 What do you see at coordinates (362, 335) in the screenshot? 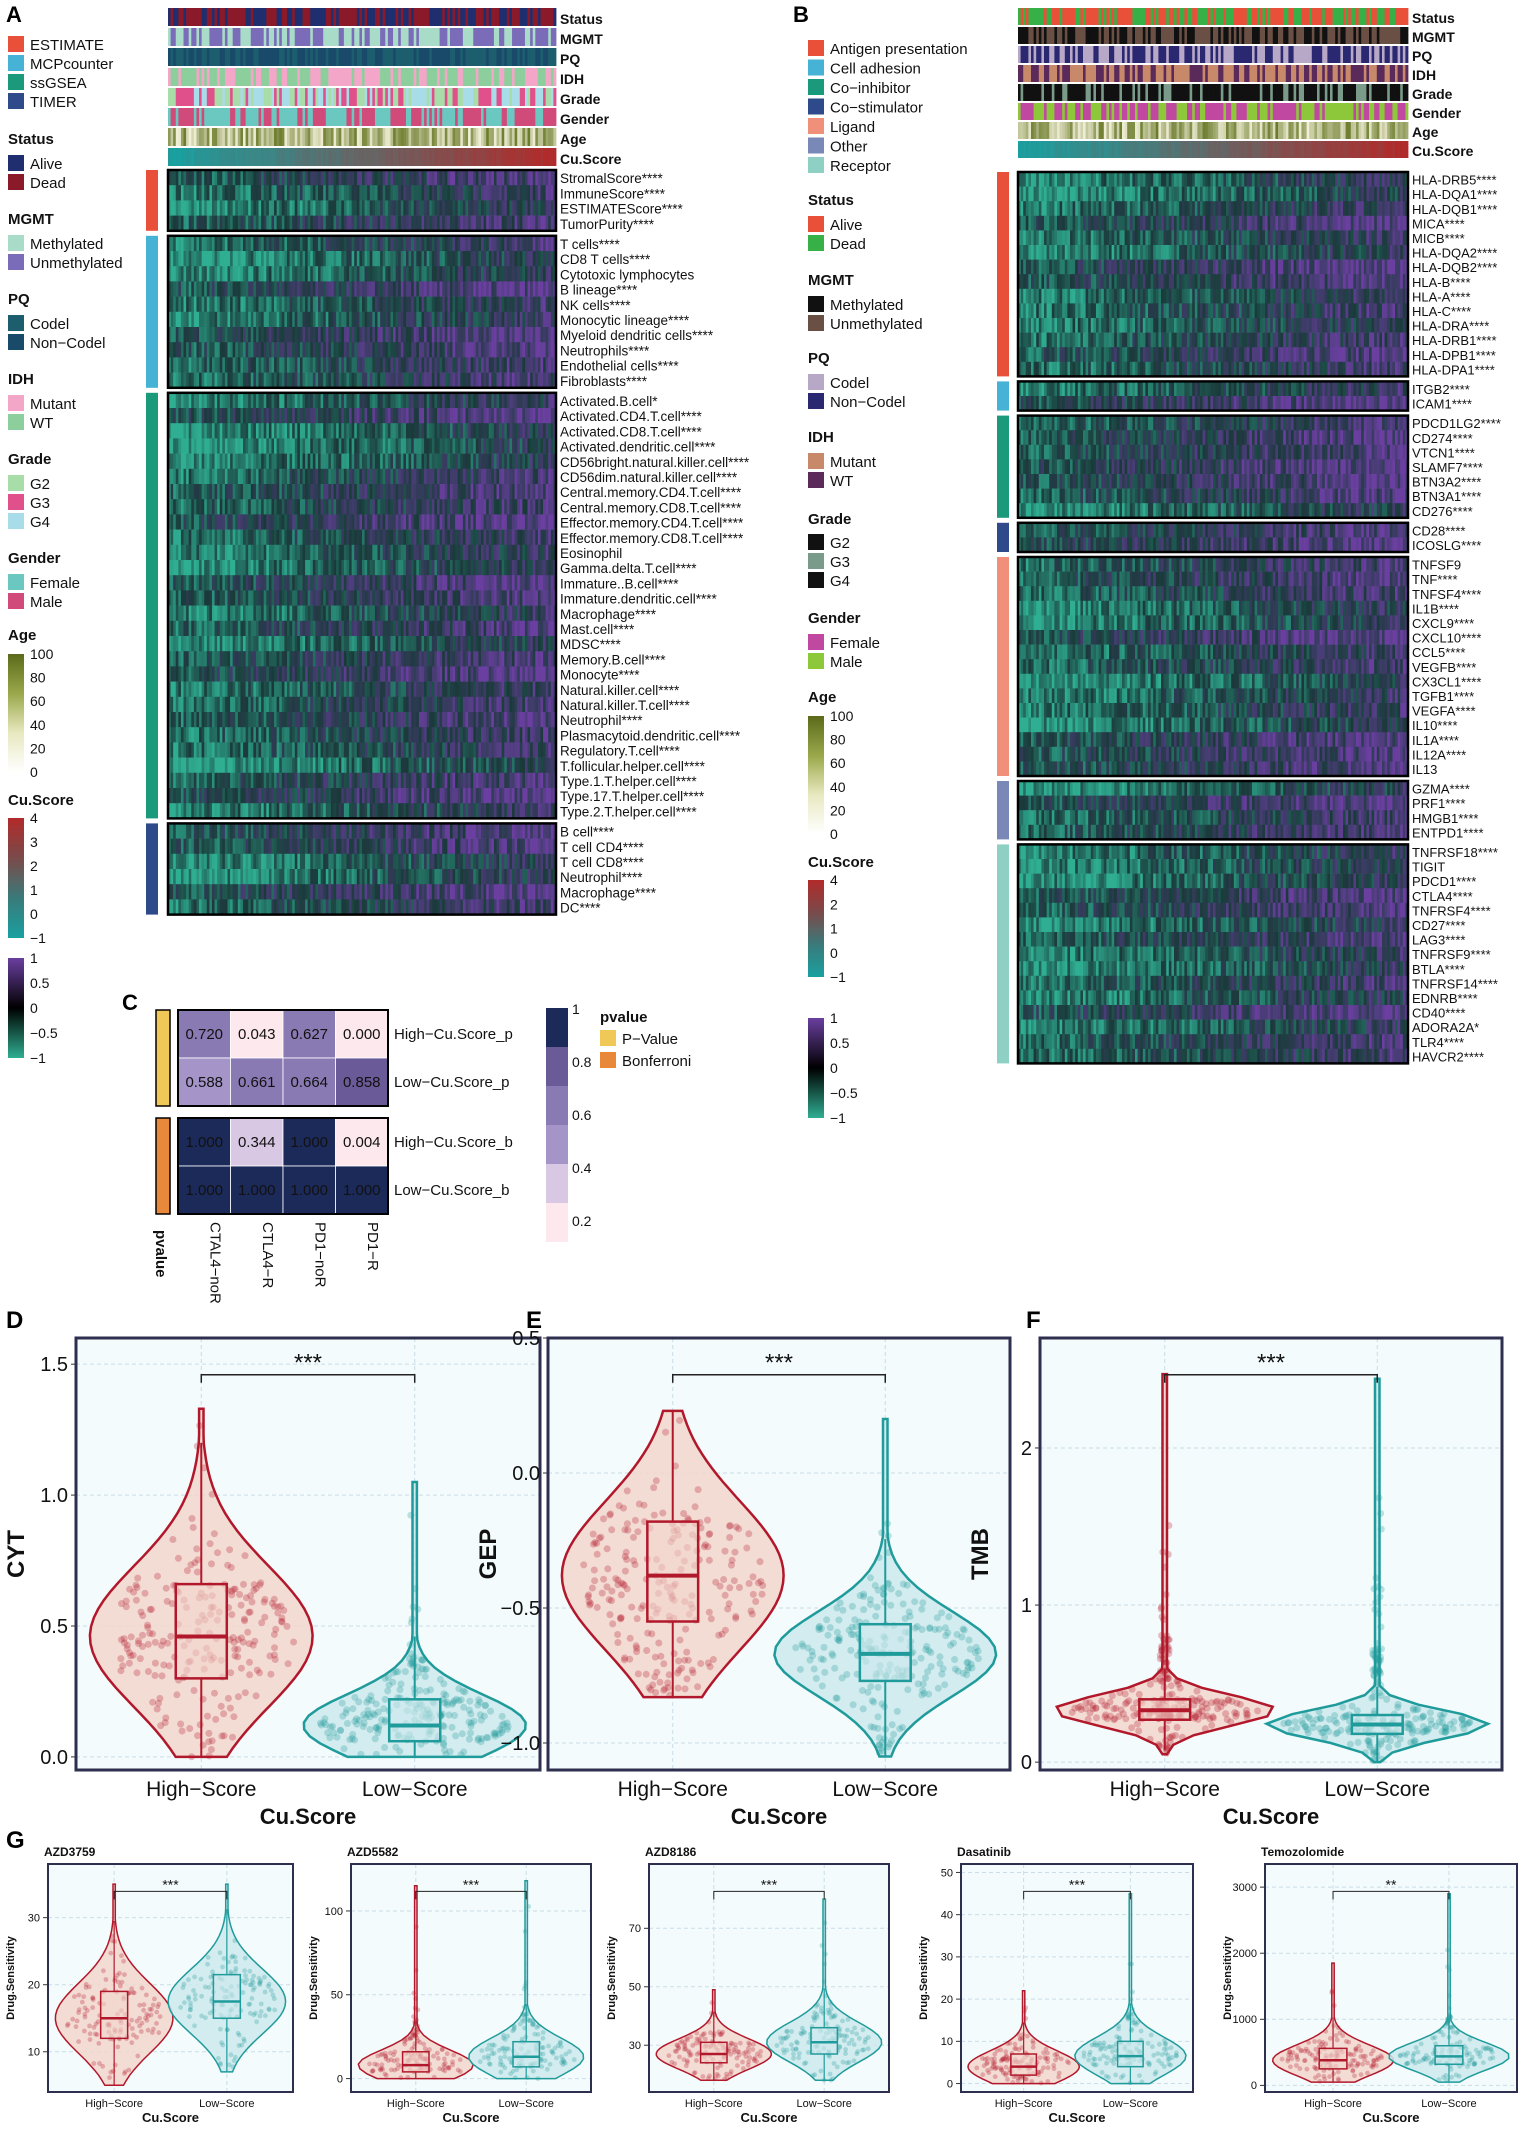
I see `heatmap-row` at bounding box center [362, 335].